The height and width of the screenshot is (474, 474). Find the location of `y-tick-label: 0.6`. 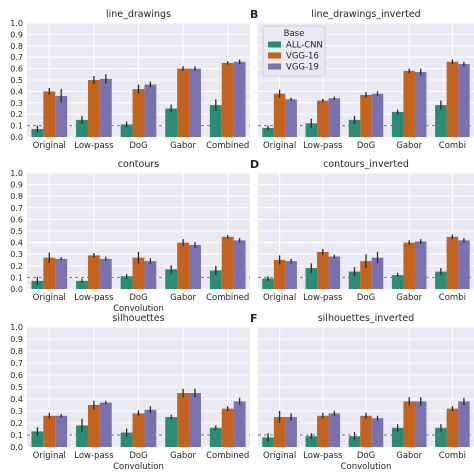

y-tick-label: 0.6 is located at coordinates (16, 375).